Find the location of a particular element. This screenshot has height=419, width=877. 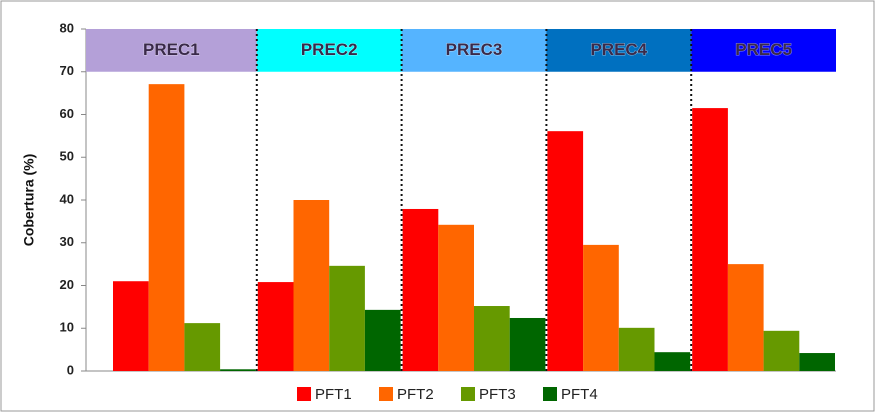

category-label: PREC4 is located at coordinates (618, 49).